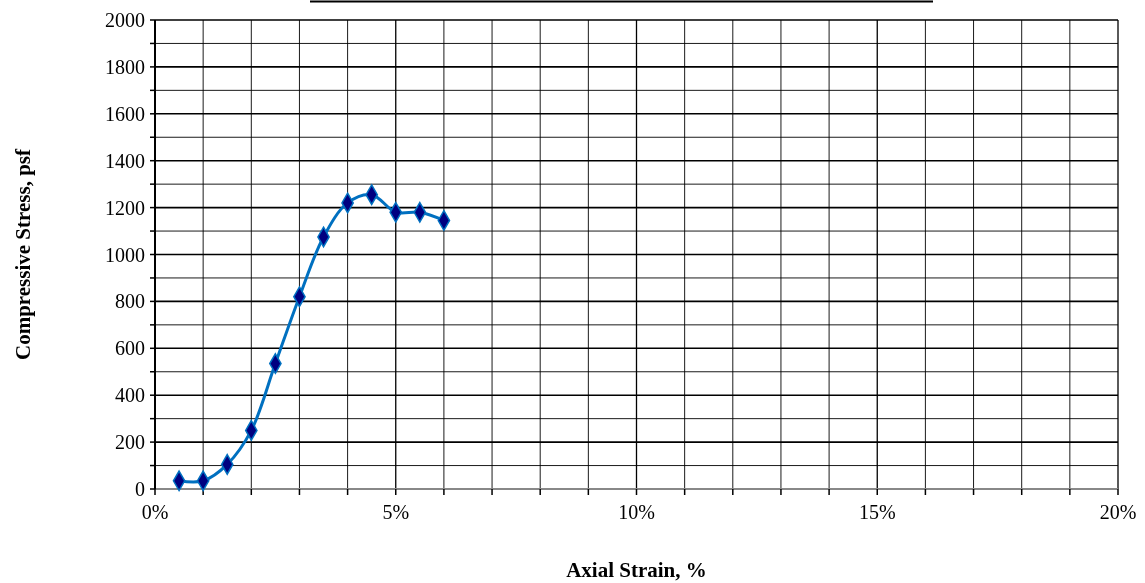 This screenshot has height=583, width=1145. Describe the element at coordinates (130, 395) in the screenshot. I see `y-tick-label: 400` at that location.